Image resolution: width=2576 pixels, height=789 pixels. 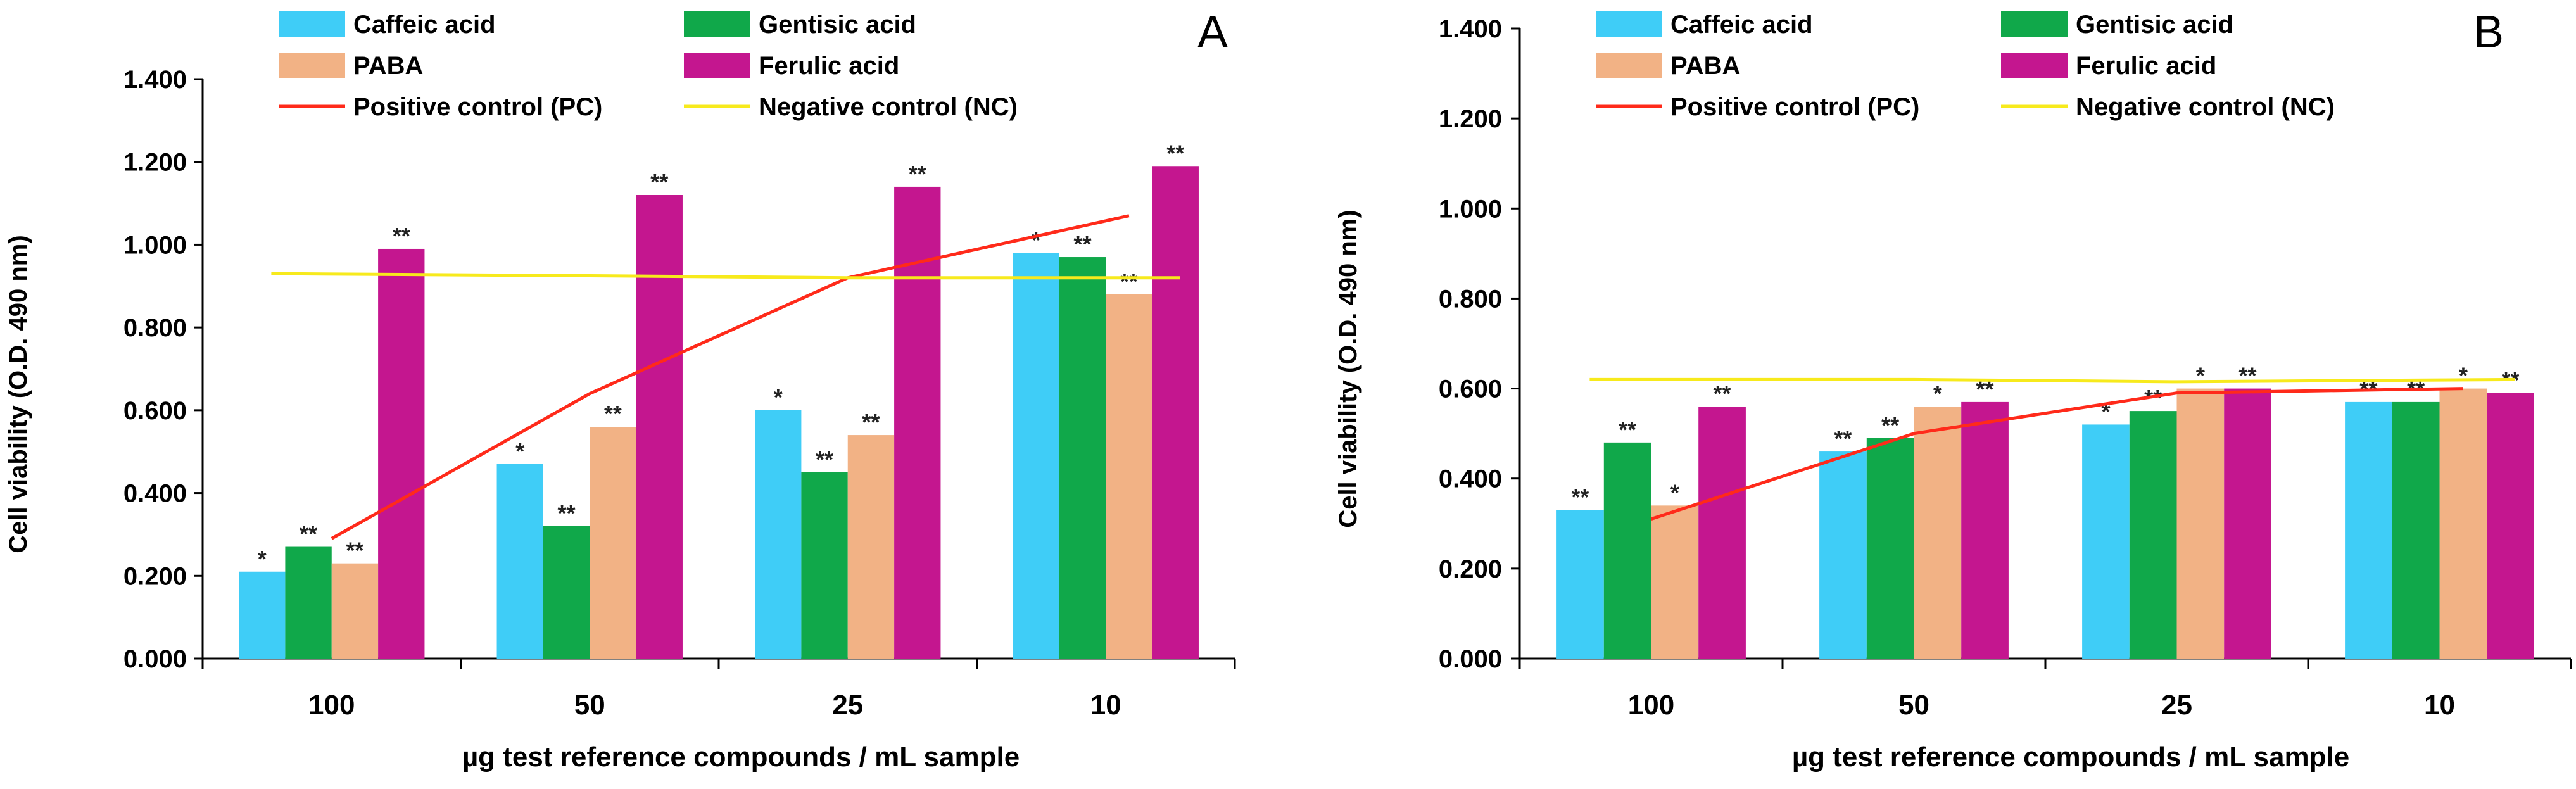 I want to click on x-tick-label: 25, so click(x=2176, y=706).